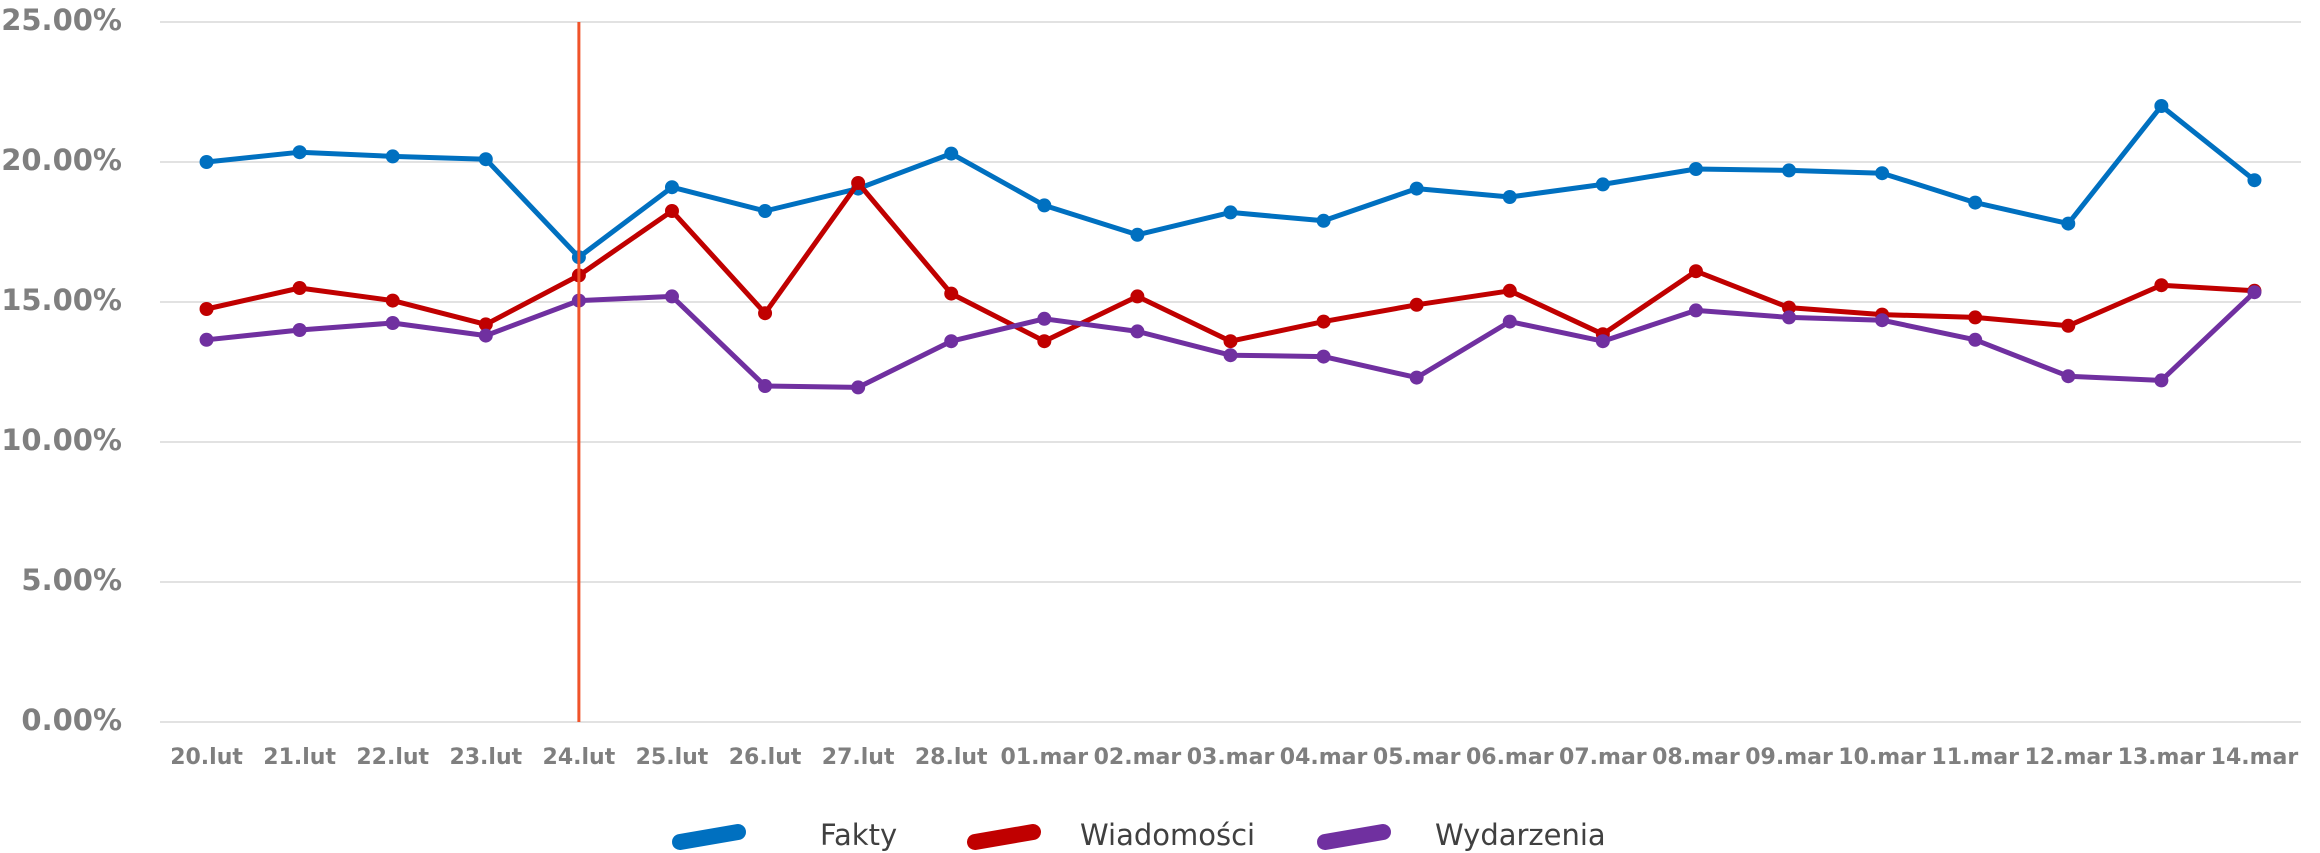  Describe the element at coordinates (485, 757) in the screenshot. I see `x-tick-label: 23.lut` at that location.